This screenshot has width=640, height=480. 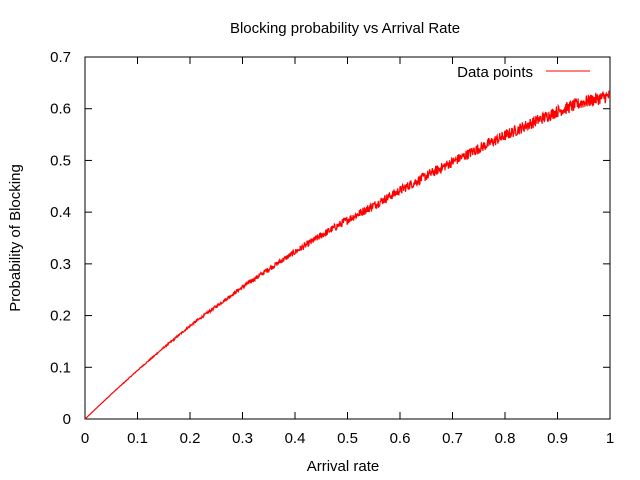 I want to click on chart-title: Blocking probability vs Arrival Rate, so click(x=345, y=28).